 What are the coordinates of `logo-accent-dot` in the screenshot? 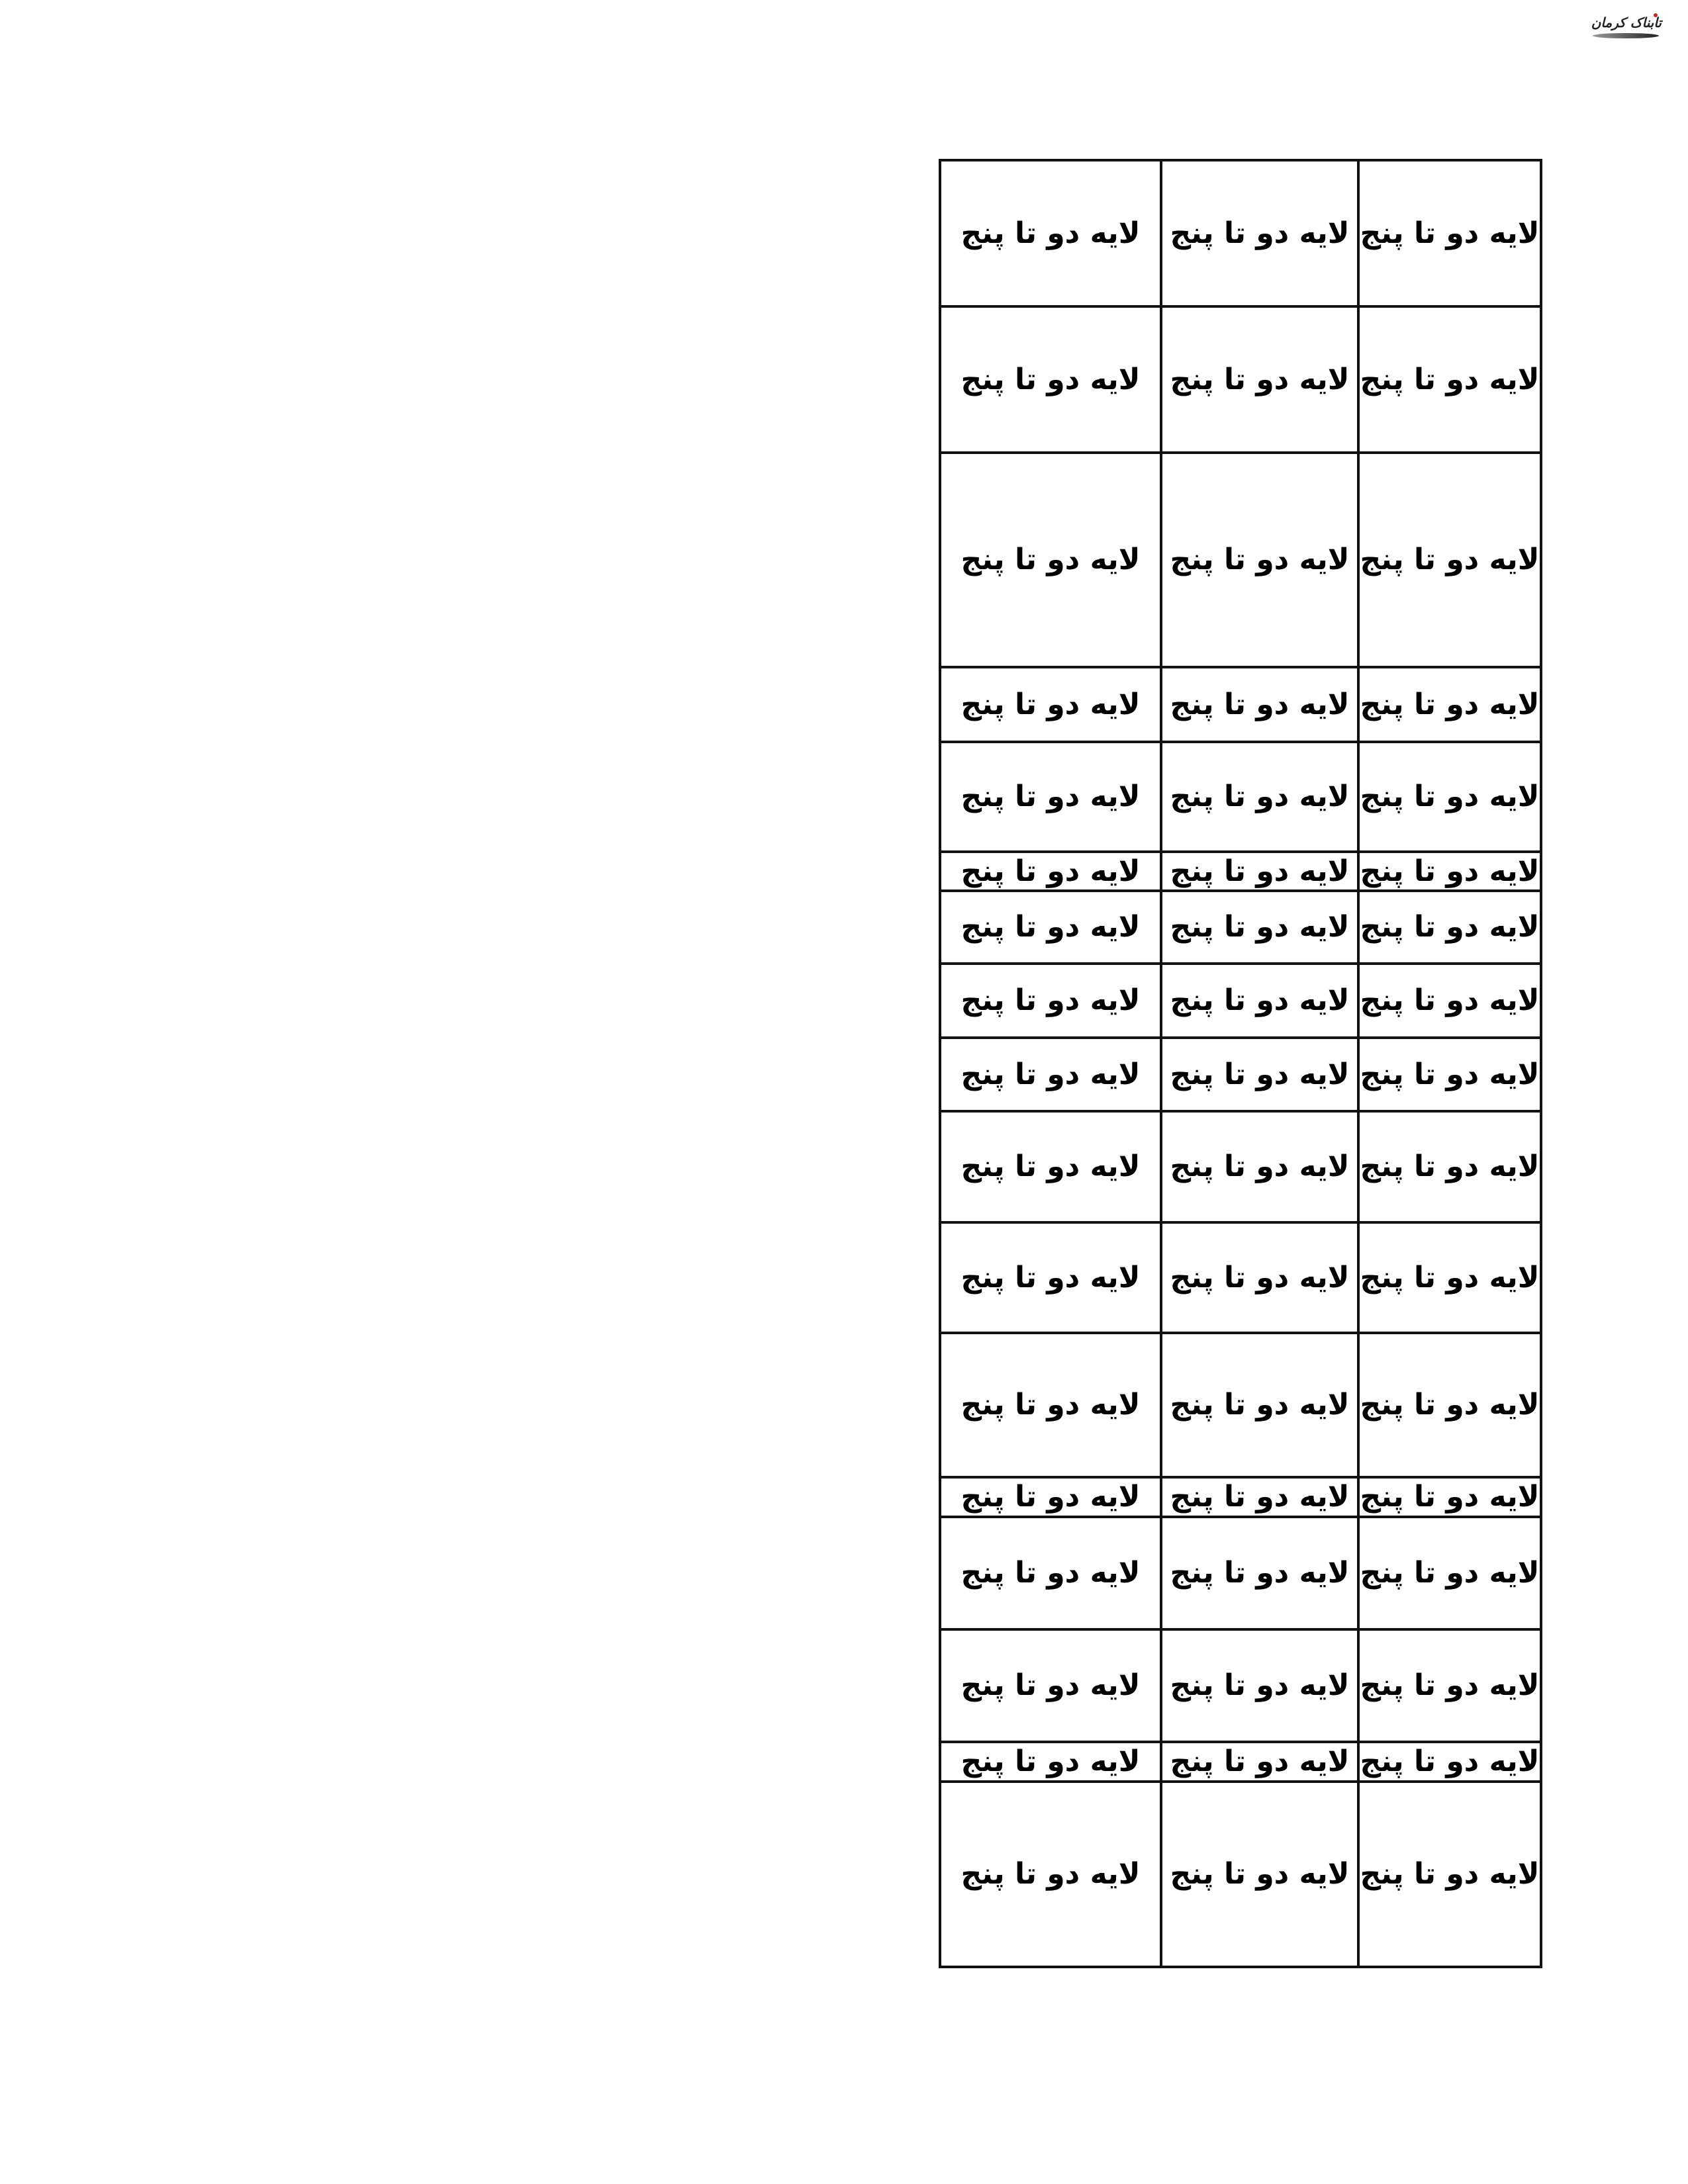 It's located at (1656, 15).